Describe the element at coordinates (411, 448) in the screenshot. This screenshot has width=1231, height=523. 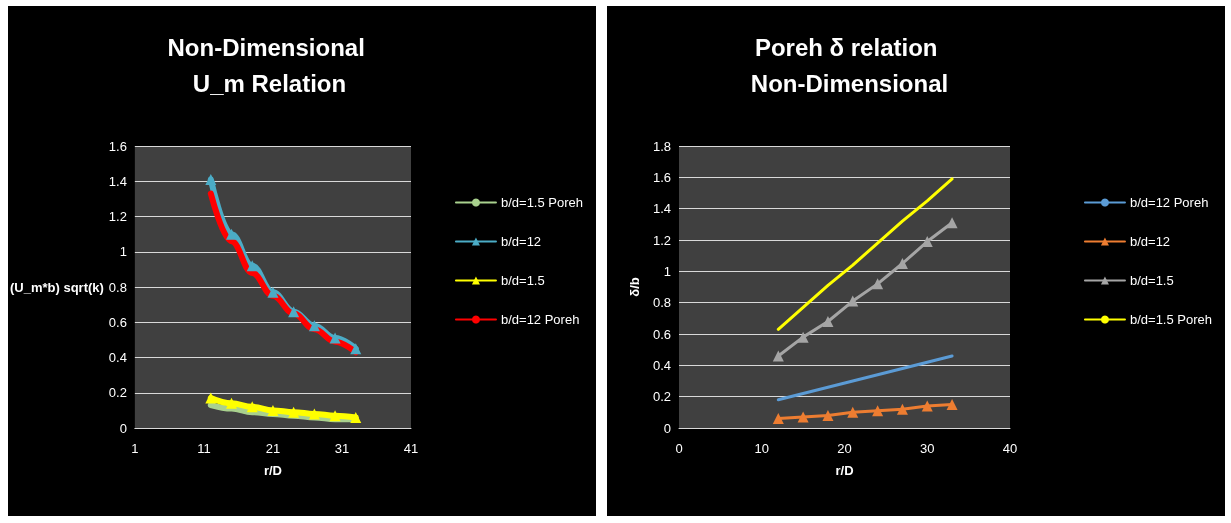
I see `x-tick-label: 41` at that location.